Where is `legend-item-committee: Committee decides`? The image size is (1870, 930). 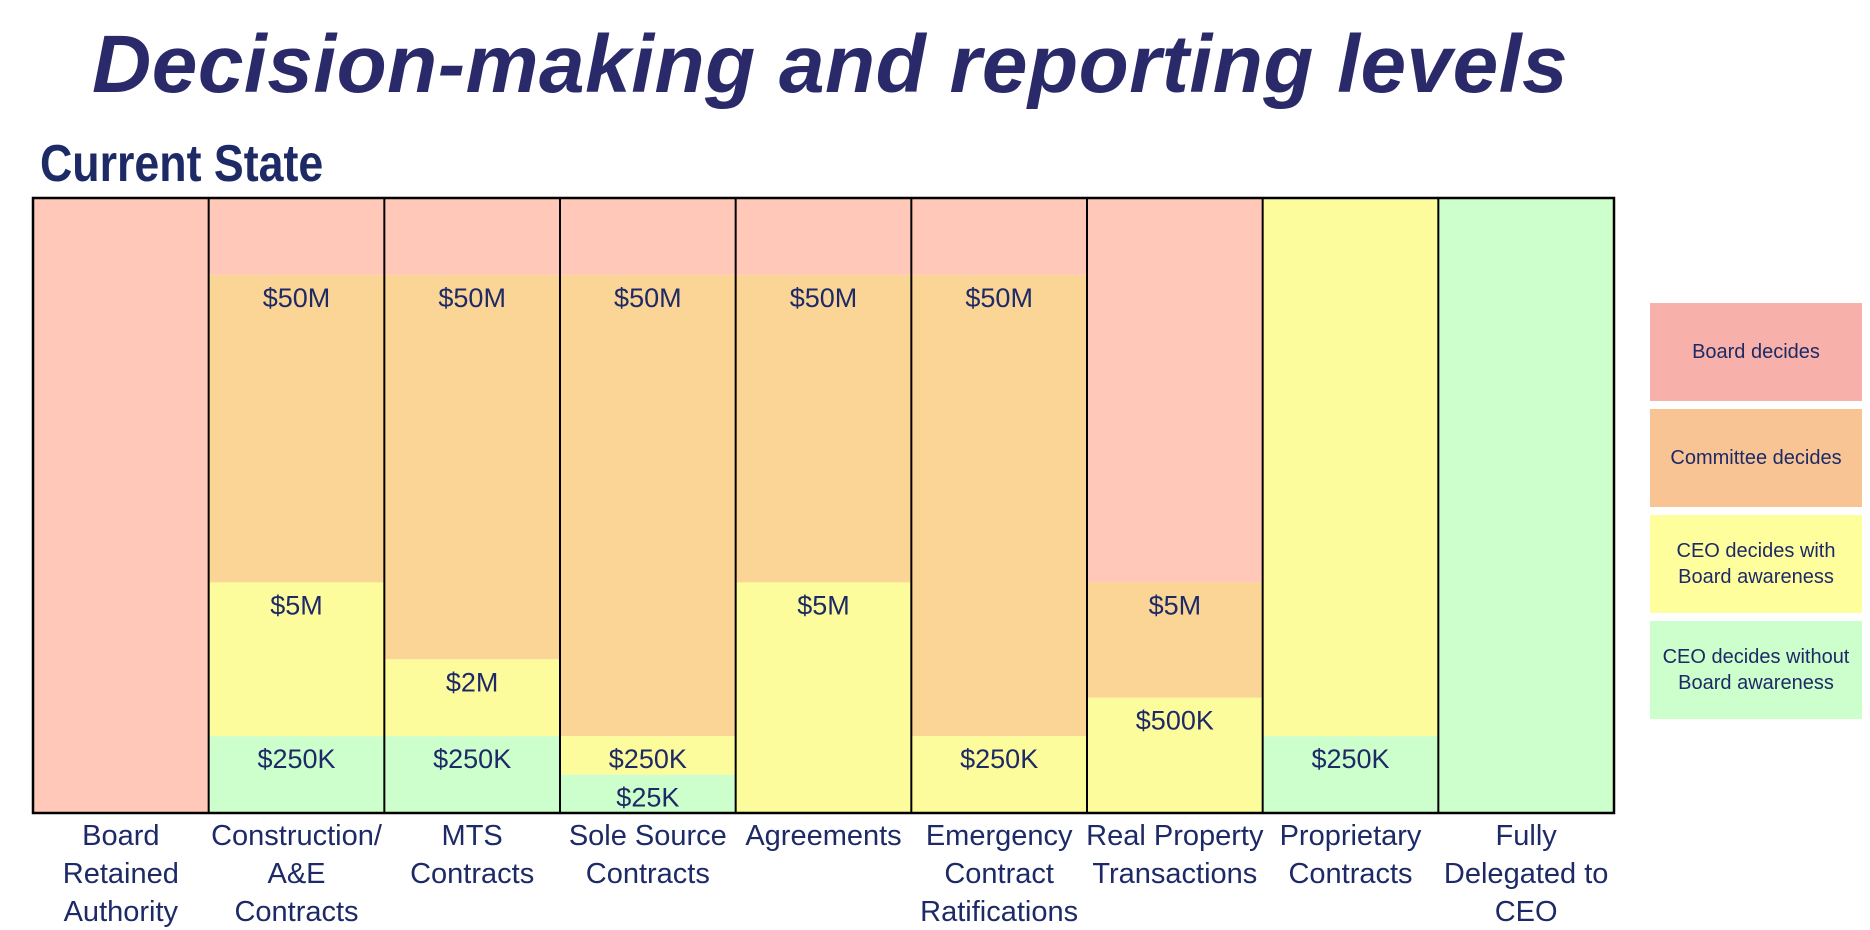 legend-item-committee: Committee decides is located at coordinates (1756, 458).